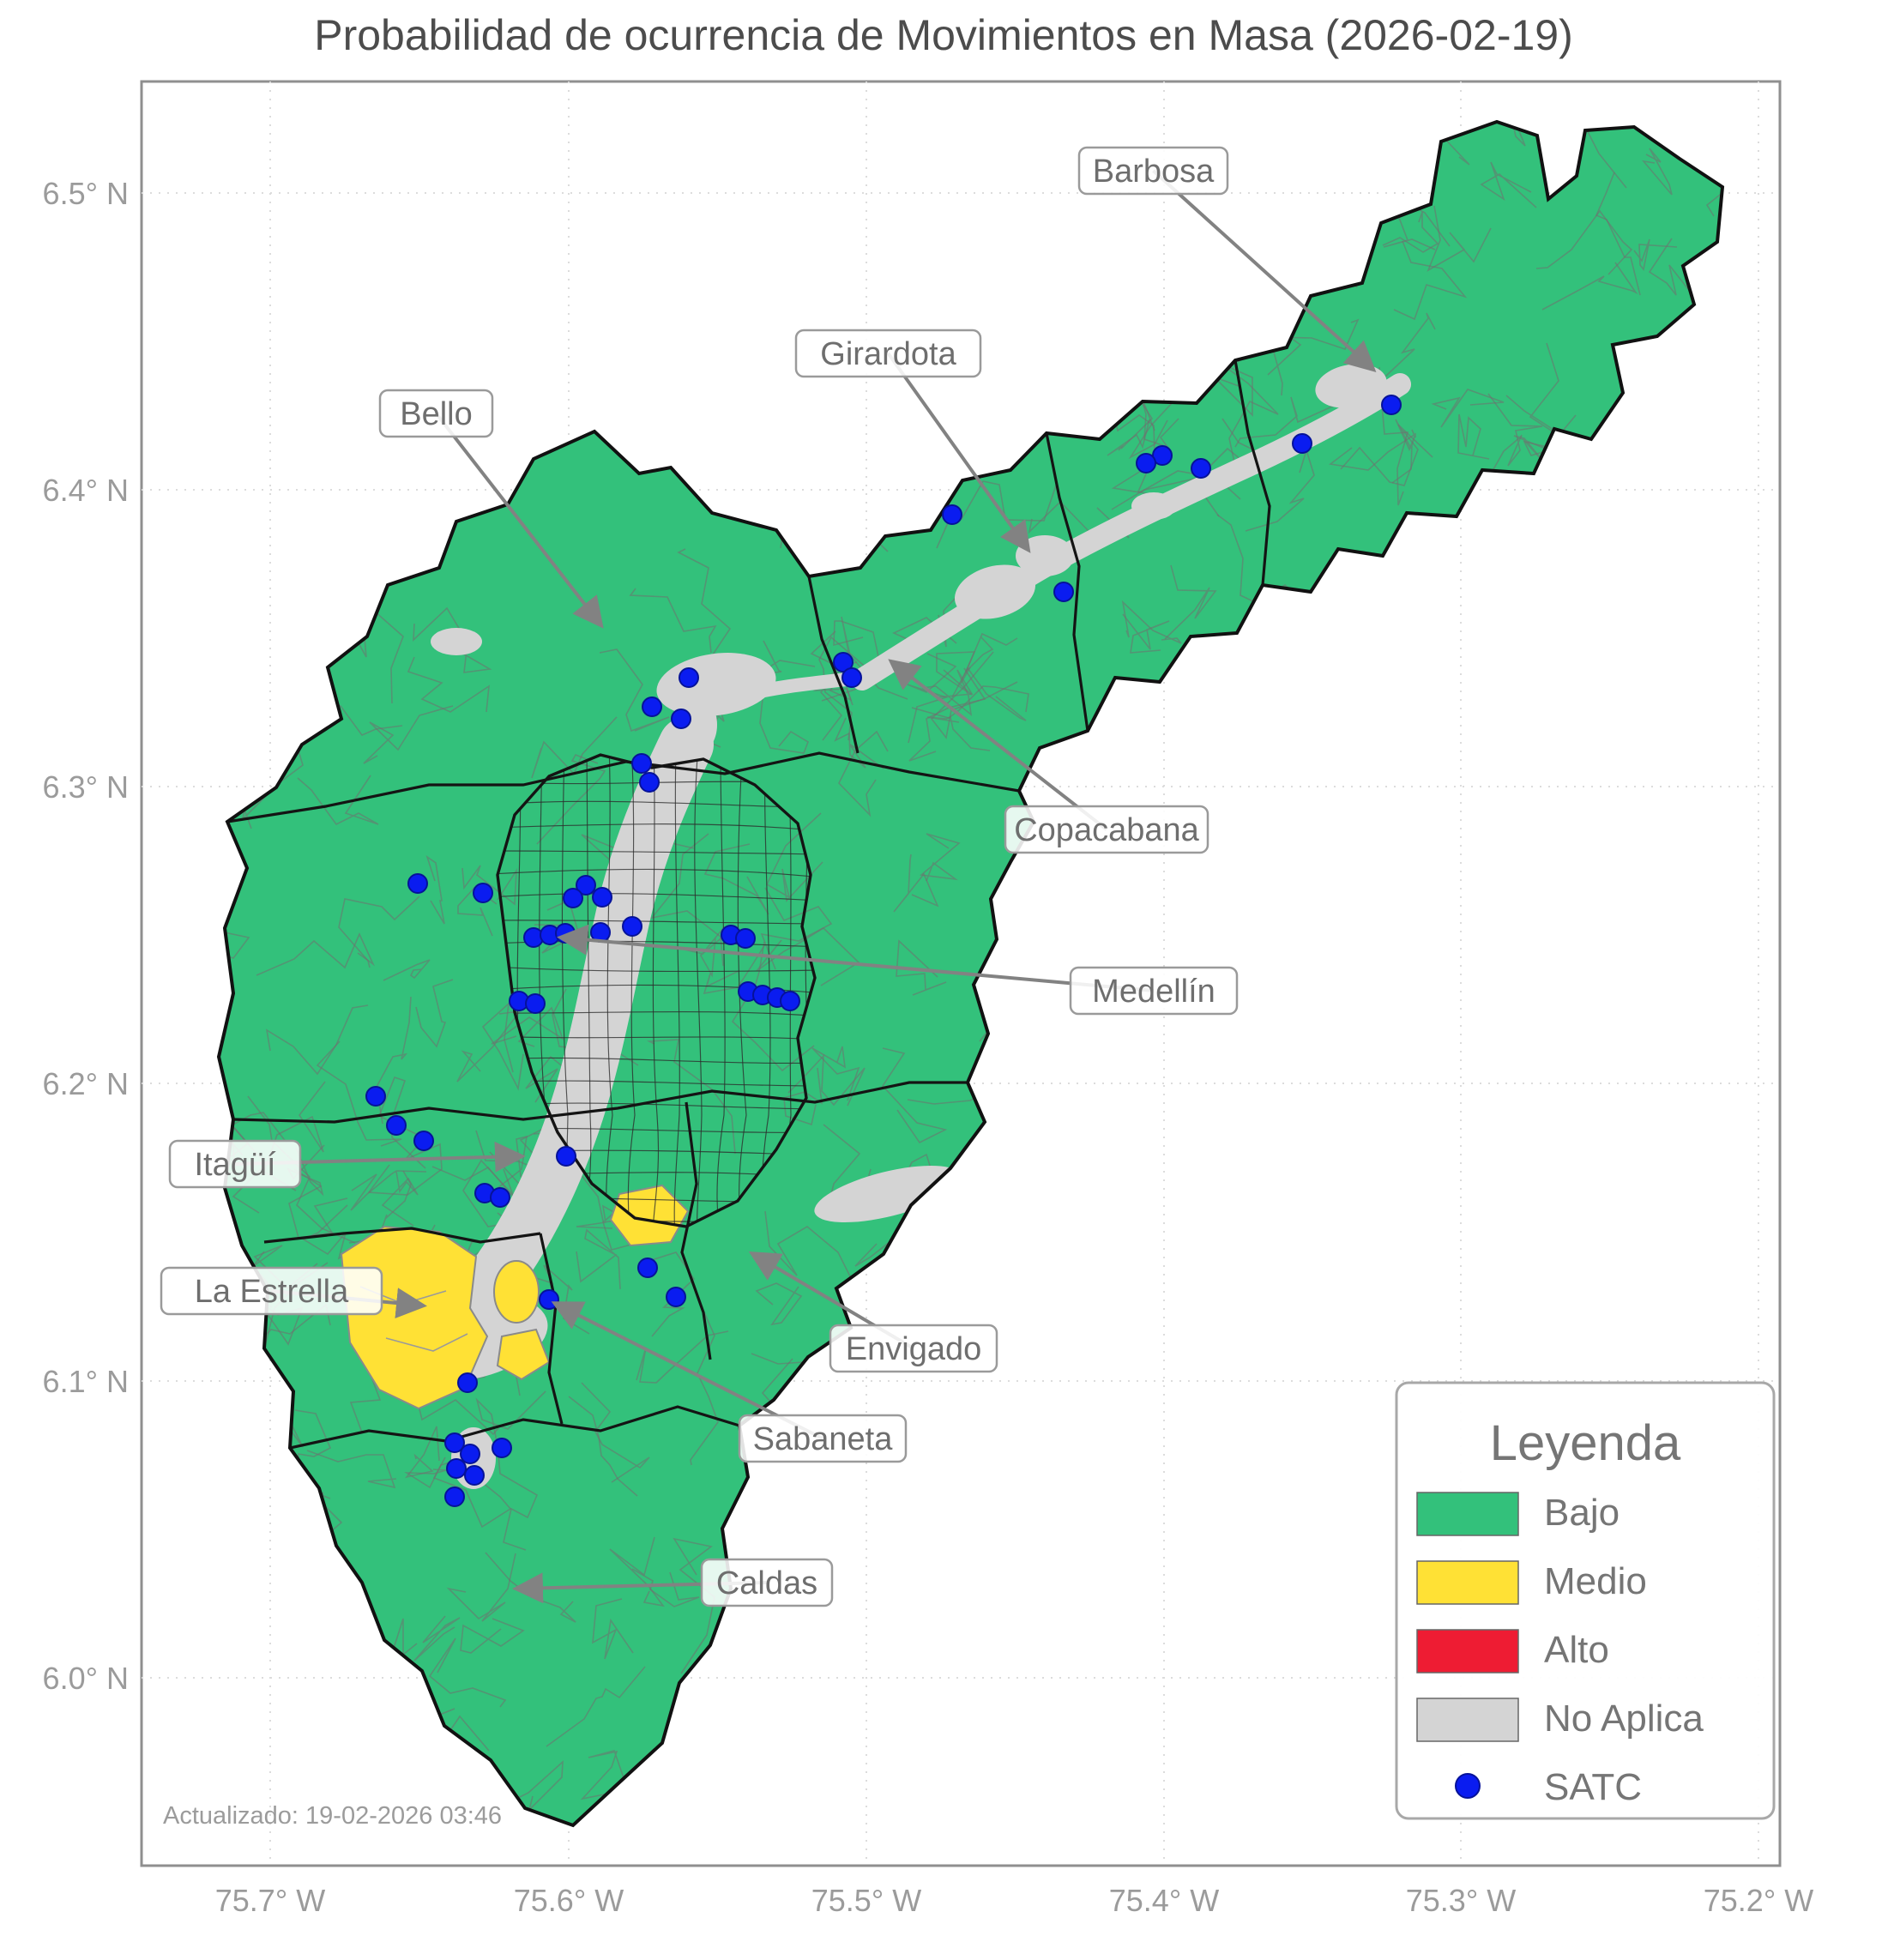  What do you see at coordinates (86, 1083) in the screenshot?
I see `y-tick: 6.2° N` at bounding box center [86, 1083].